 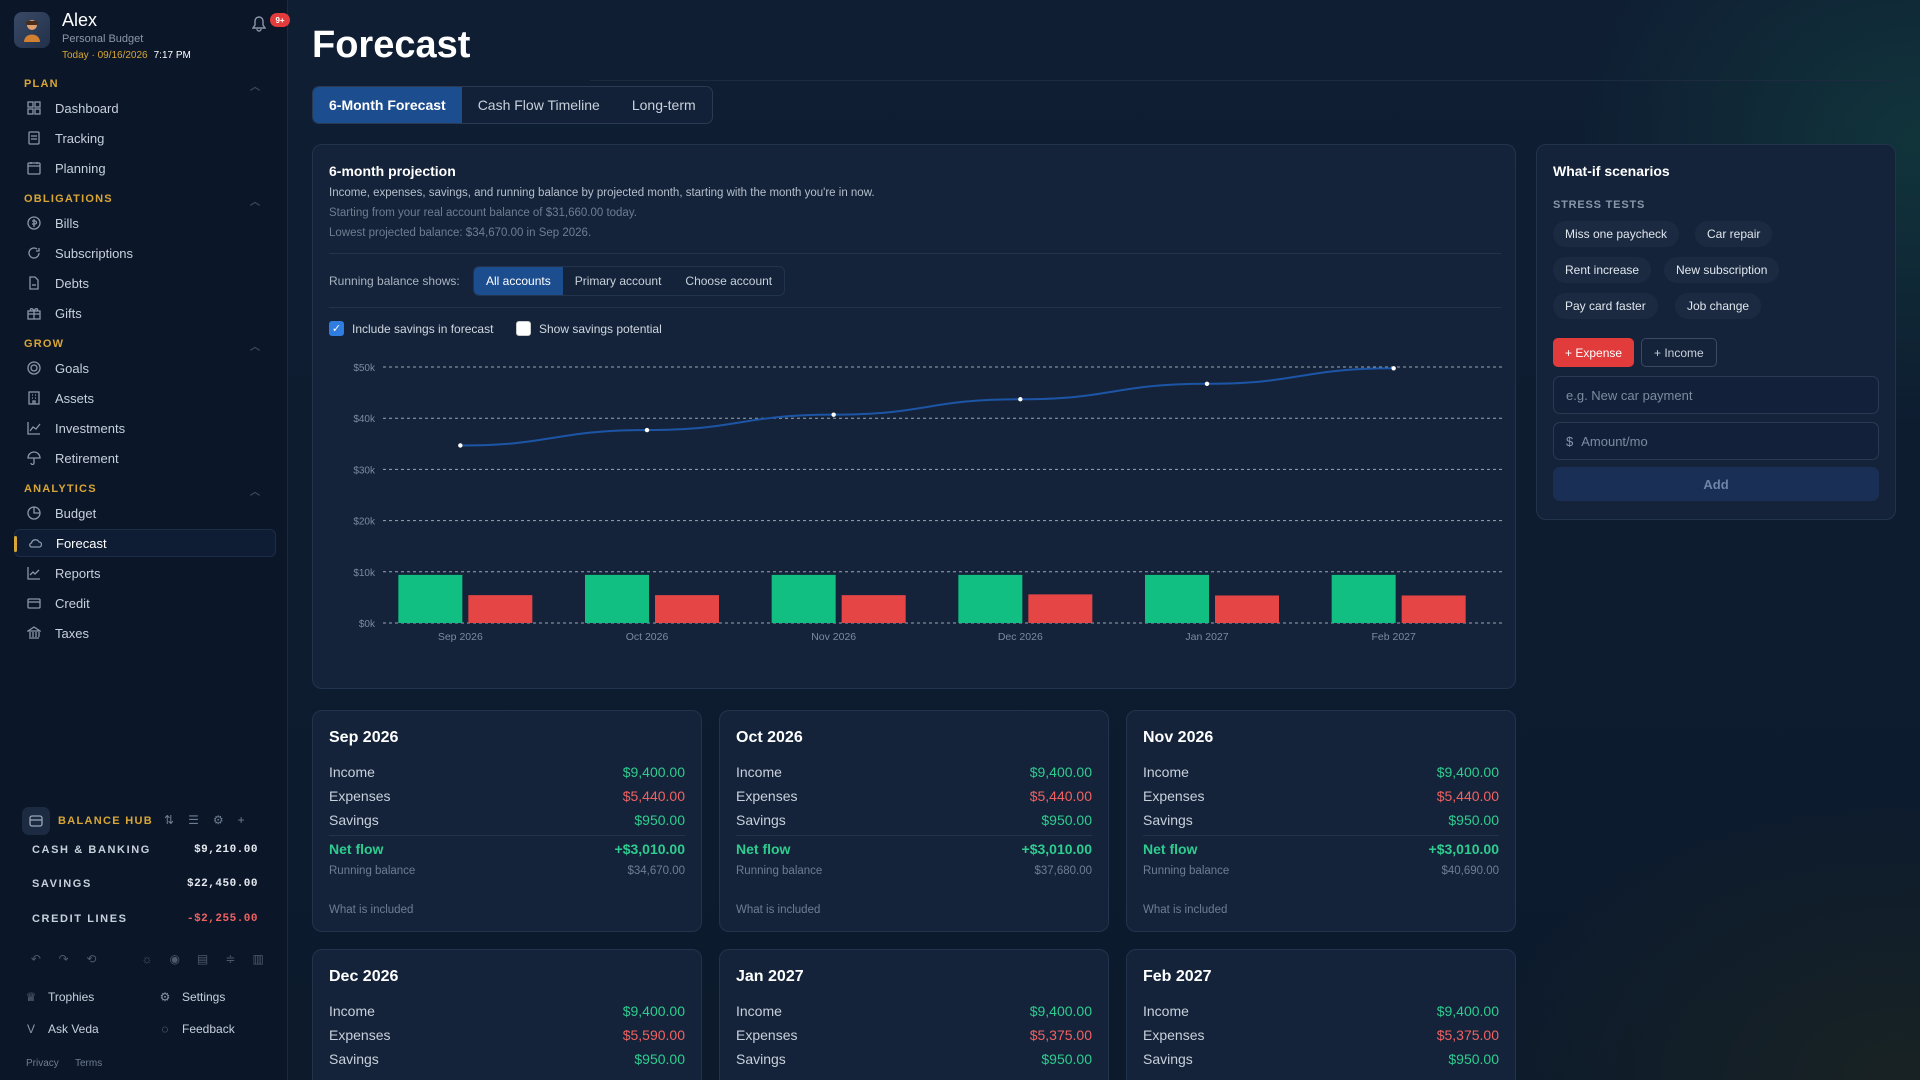 What do you see at coordinates (364, 419) in the screenshot?
I see `y-tick-label: $40k` at bounding box center [364, 419].